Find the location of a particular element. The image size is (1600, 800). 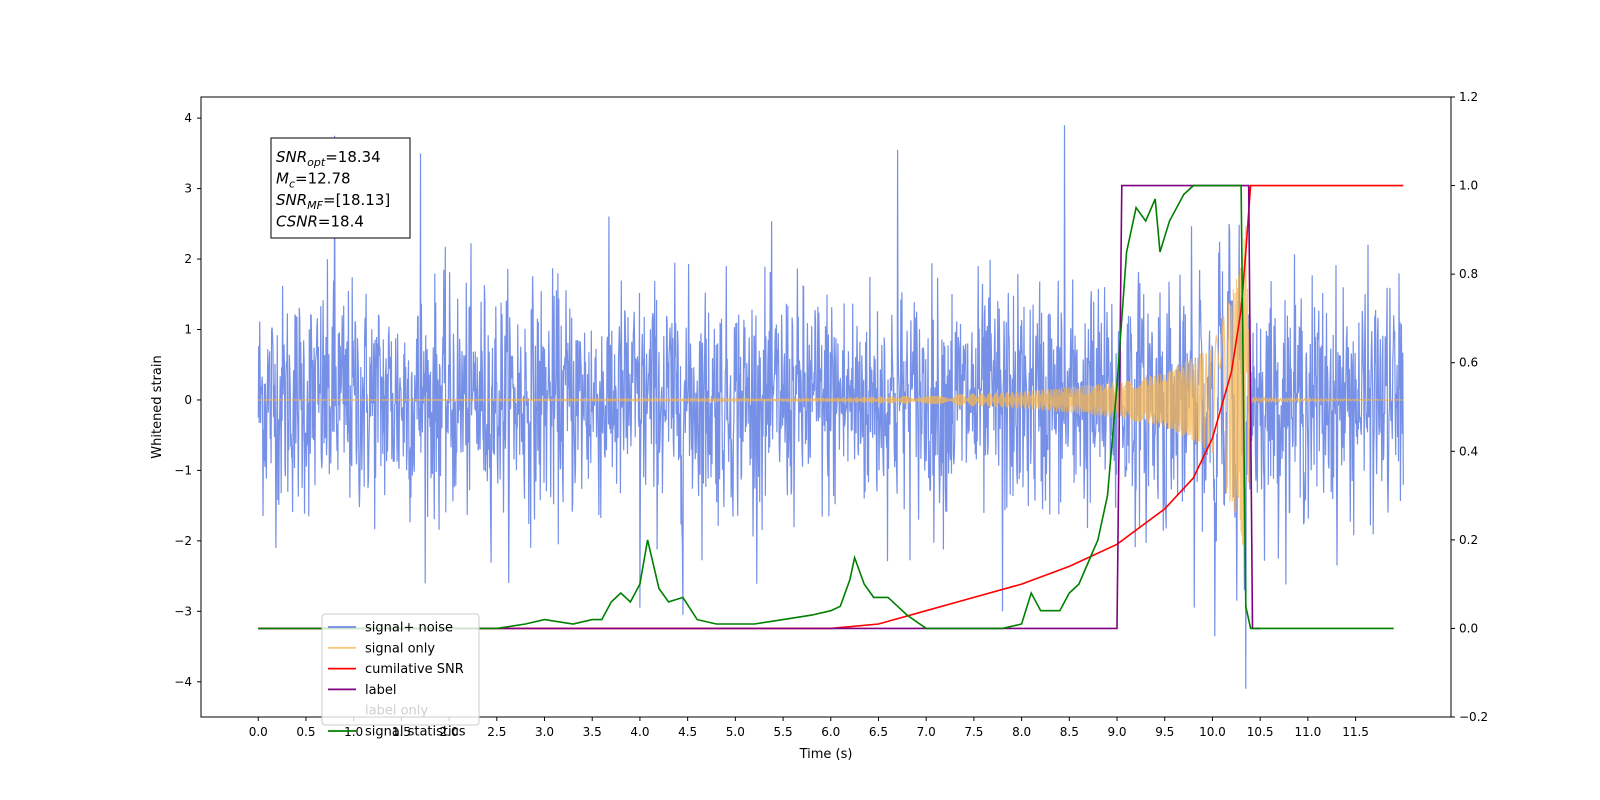

y-left-tick-label: −1 is located at coordinates (183, 470).